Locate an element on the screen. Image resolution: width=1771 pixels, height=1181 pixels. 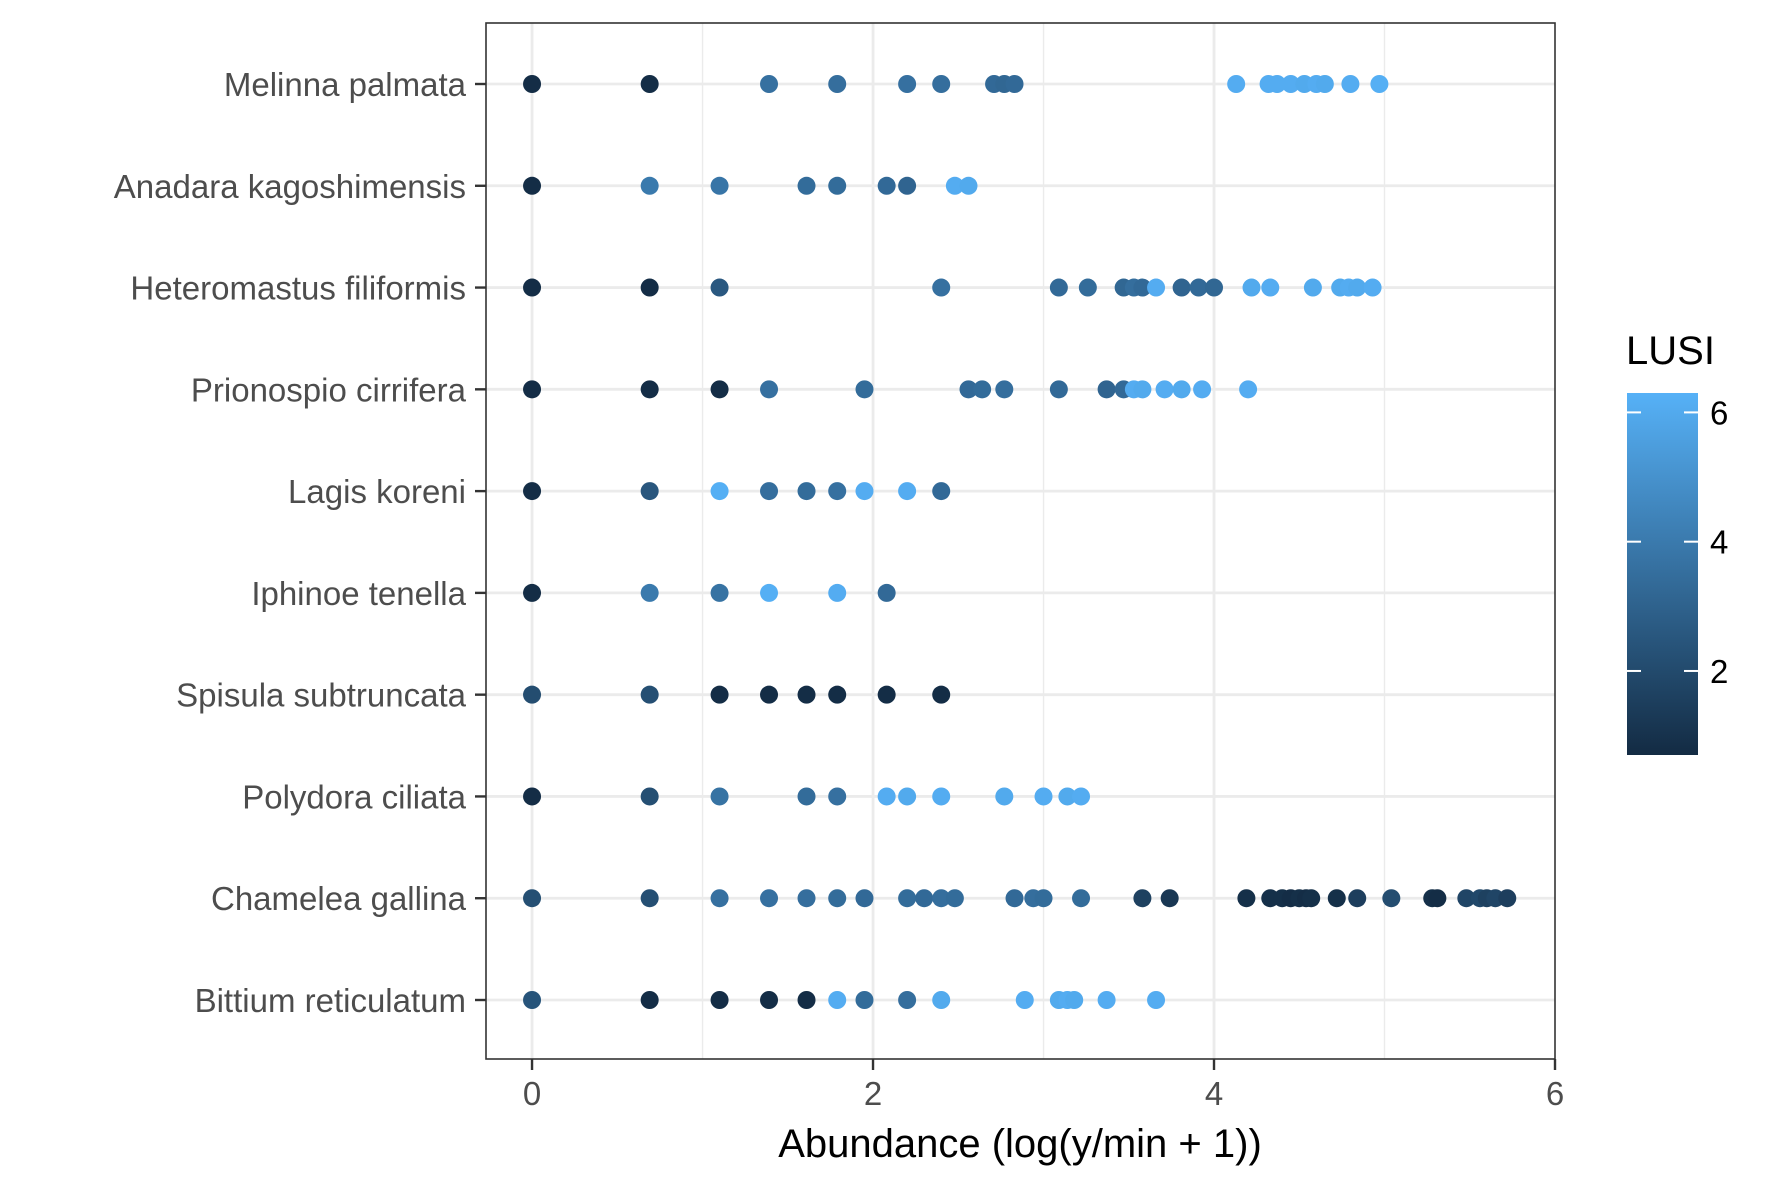
series-lagis-koreni is located at coordinates (737, 491).